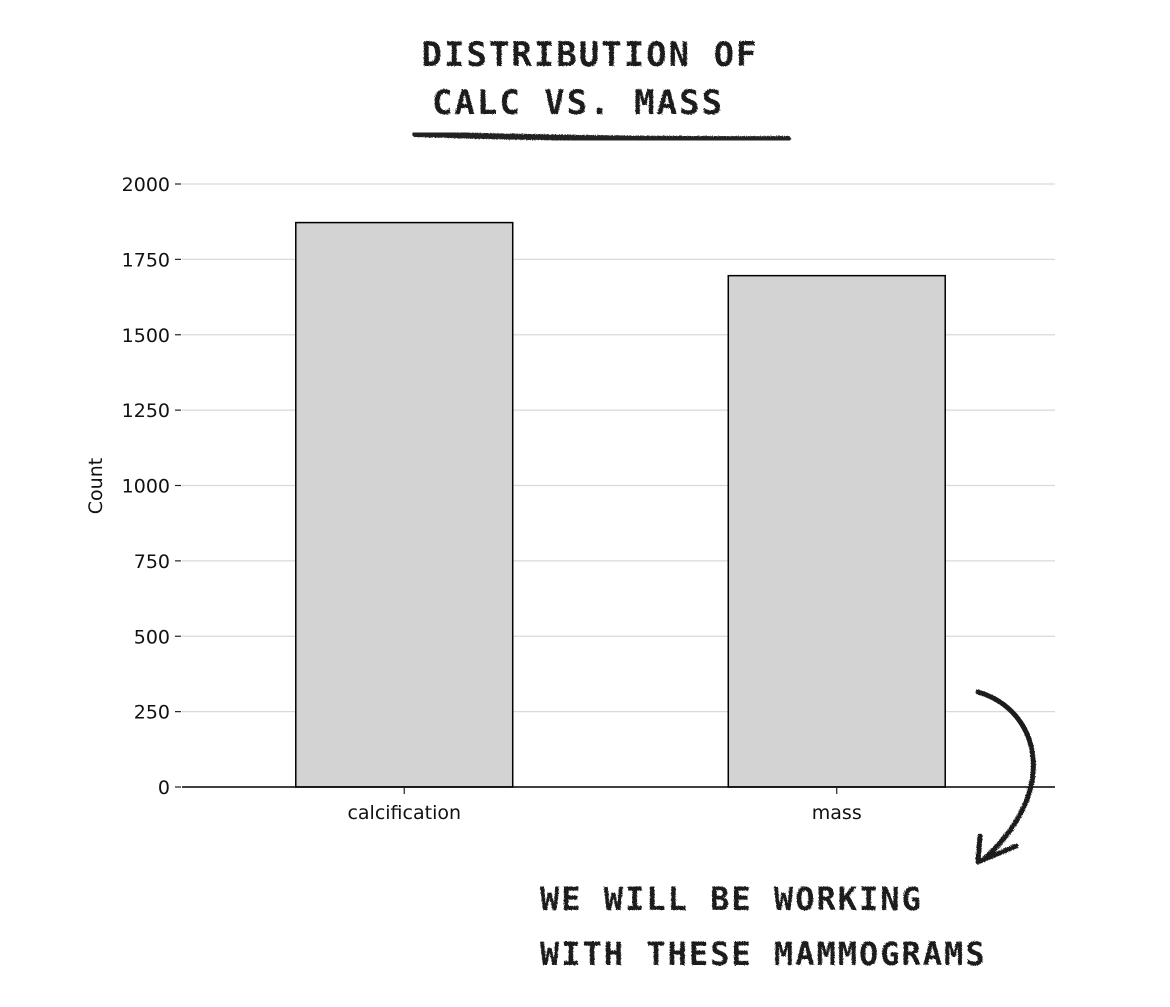  What do you see at coordinates (837, 813) in the screenshot?
I see `x-tick-label: mass` at bounding box center [837, 813].